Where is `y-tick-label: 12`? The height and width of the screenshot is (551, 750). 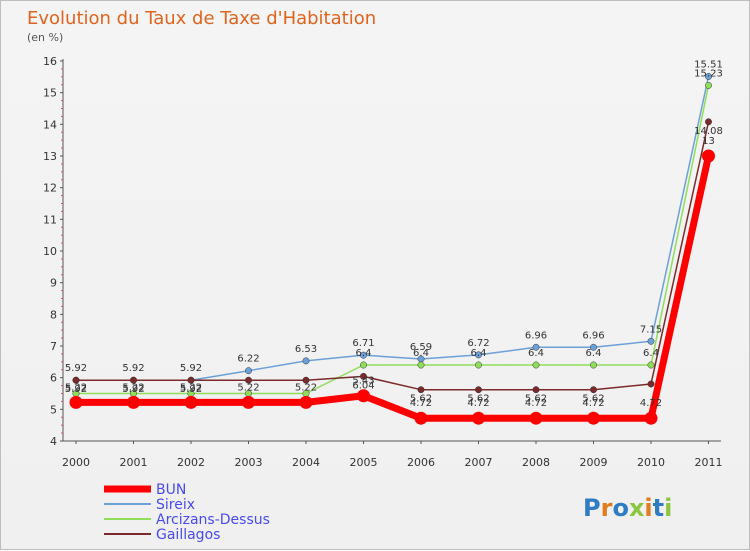 y-tick-label: 12 is located at coordinates (50, 188).